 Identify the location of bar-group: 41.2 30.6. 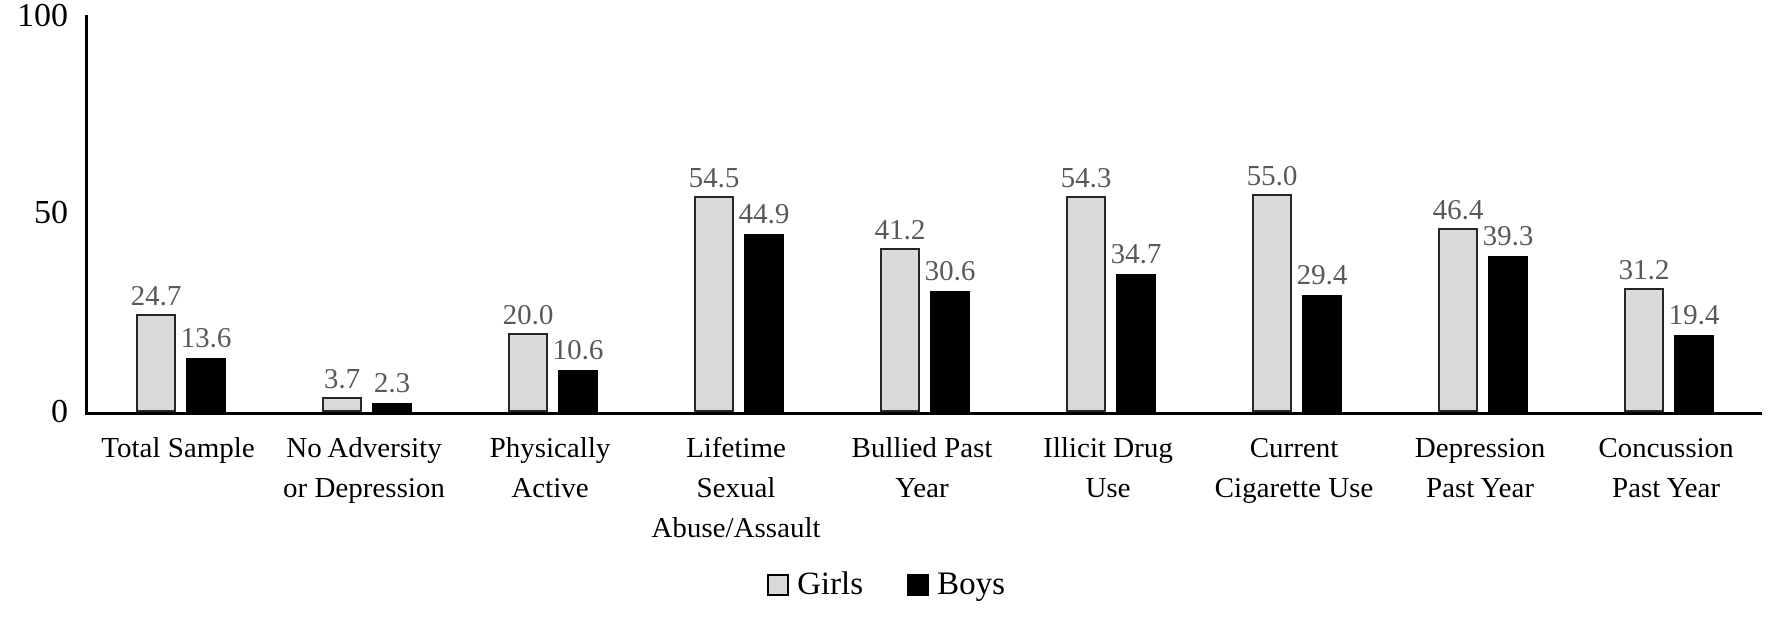
(925, 213).